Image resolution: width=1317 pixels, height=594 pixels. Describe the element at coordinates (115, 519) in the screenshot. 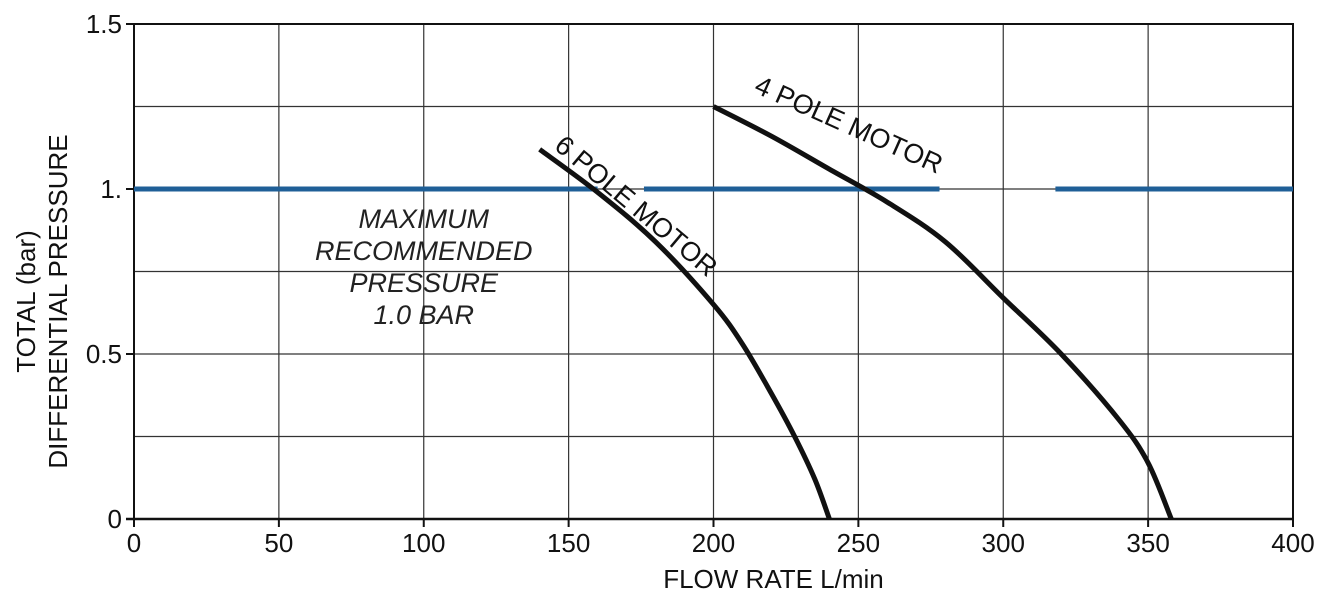

I see `y-tick-label: 0` at that location.